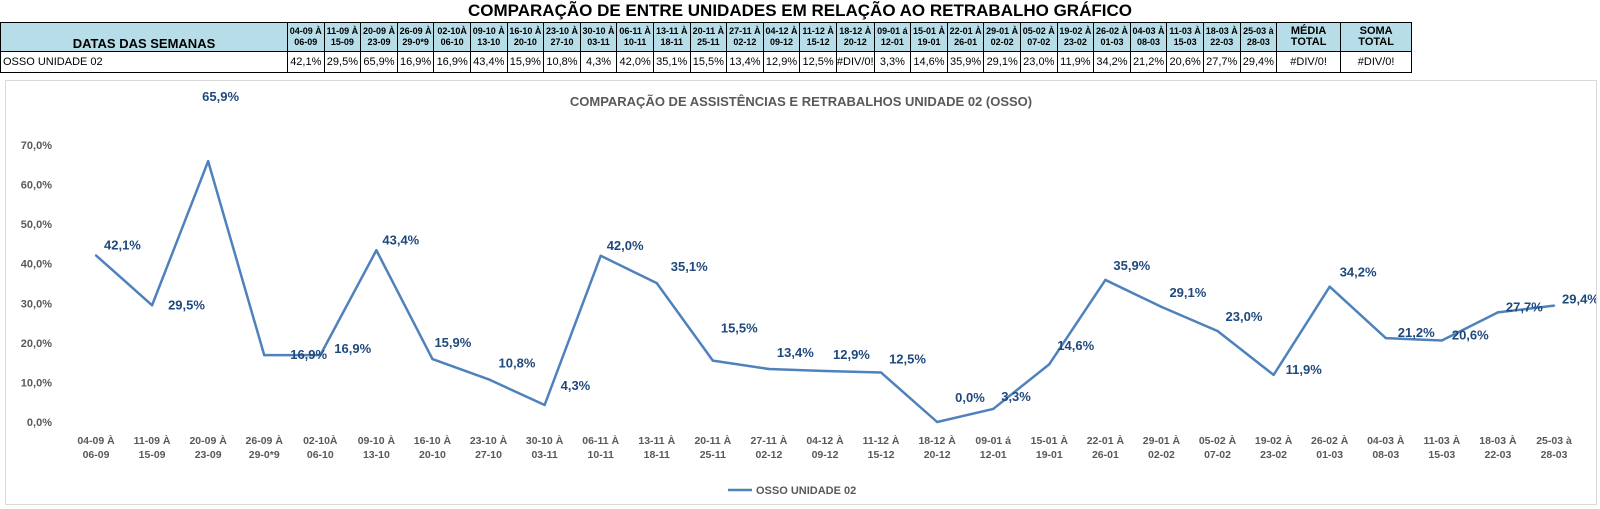 The width and height of the screenshot is (1600, 509). What do you see at coordinates (1304, 369) in the screenshot?
I see `data-label: 11,9%` at bounding box center [1304, 369].